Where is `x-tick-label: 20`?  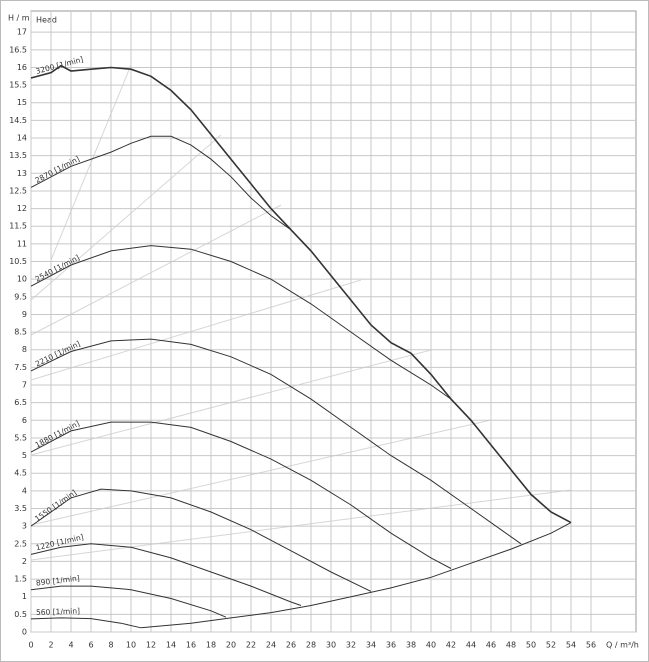 x-tick-label: 20 is located at coordinates (231, 645).